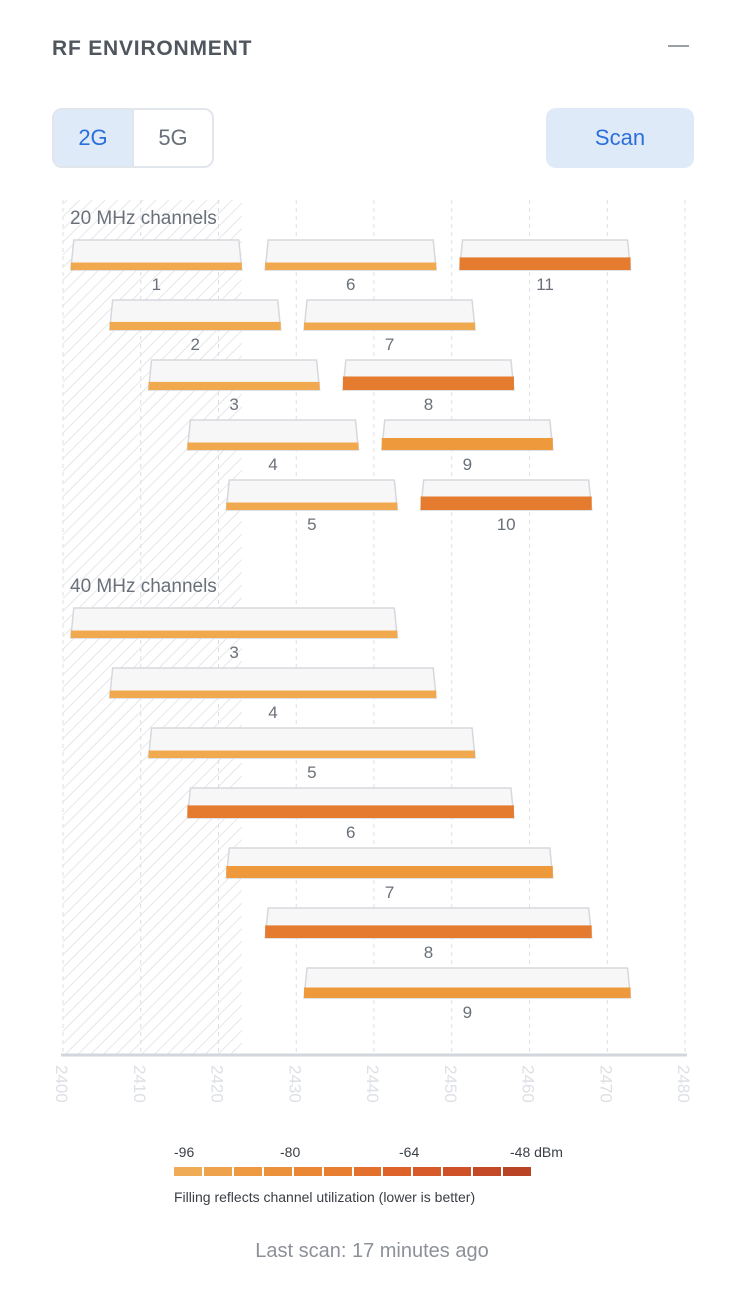 The width and height of the screenshot is (744, 1304). What do you see at coordinates (61, 1084) in the screenshot?
I see `x-tick-label: 2400` at bounding box center [61, 1084].